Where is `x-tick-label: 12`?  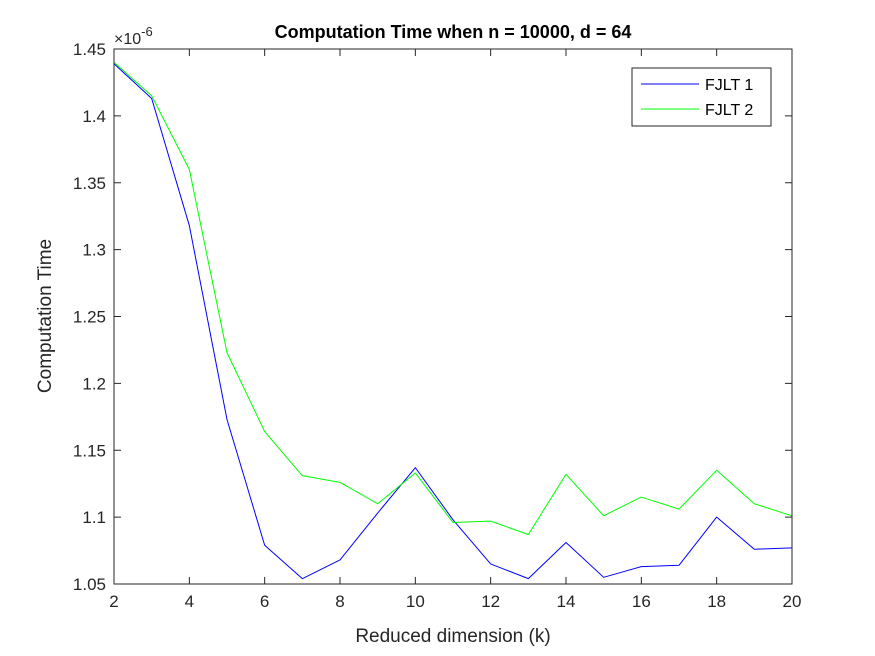
x-tick-label: 12 is located at coordinates (490, 601).